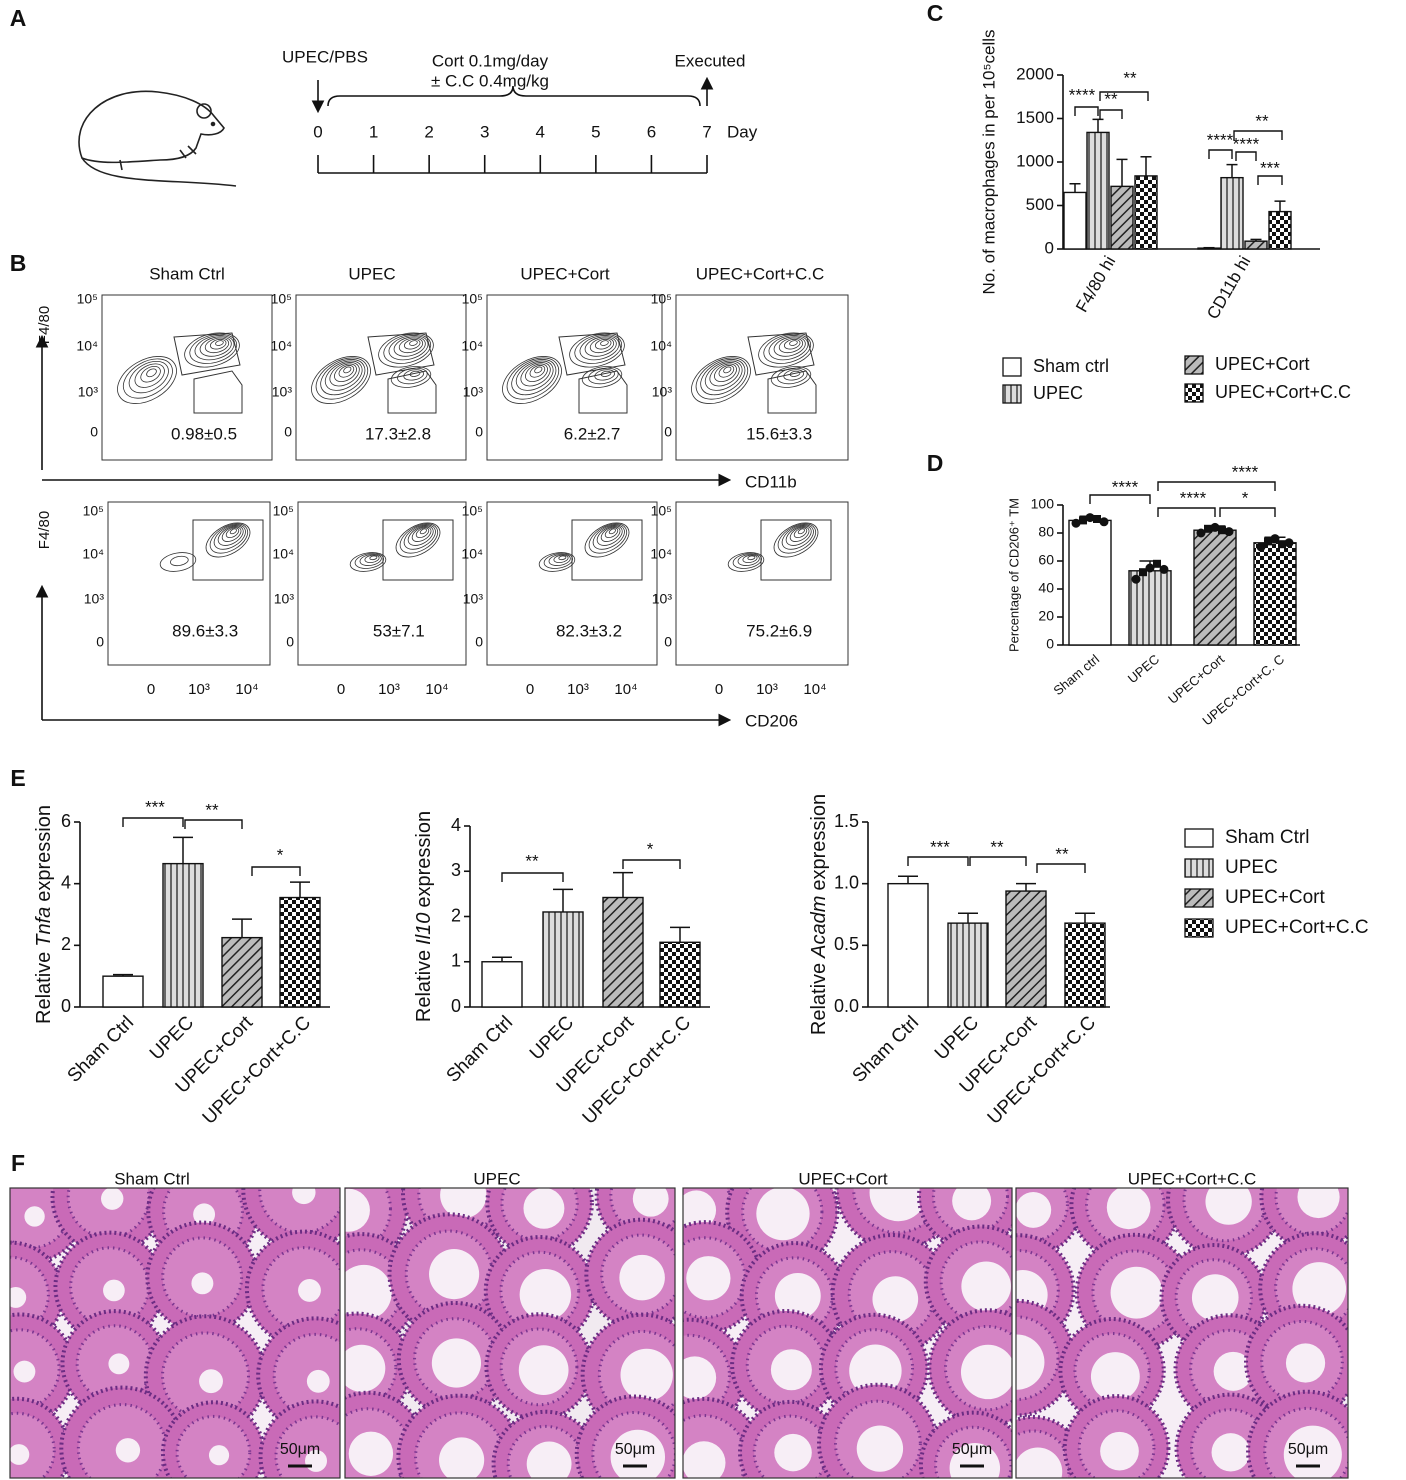 This screenshot has width=1406, height=1480. I want to click on flow-x-tick: 0, so click(341, 689).